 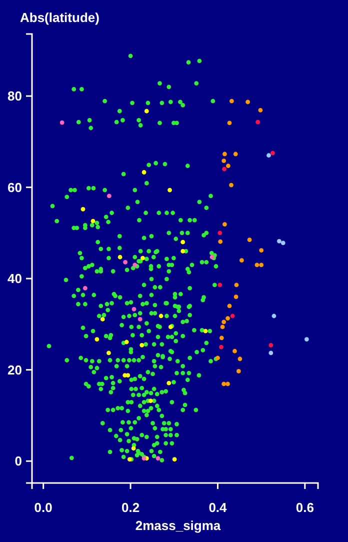 What do you see at coordinates (15, 187) in the screenshot?
I see `y-tick-label: 60` at bounding box center [15, 187].